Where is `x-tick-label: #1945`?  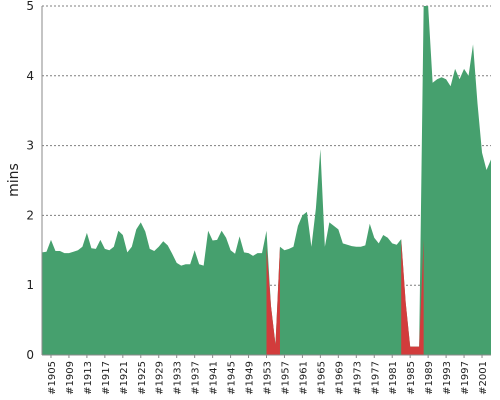
x-tick-label: #1945 is located at coordinates (232, 378).